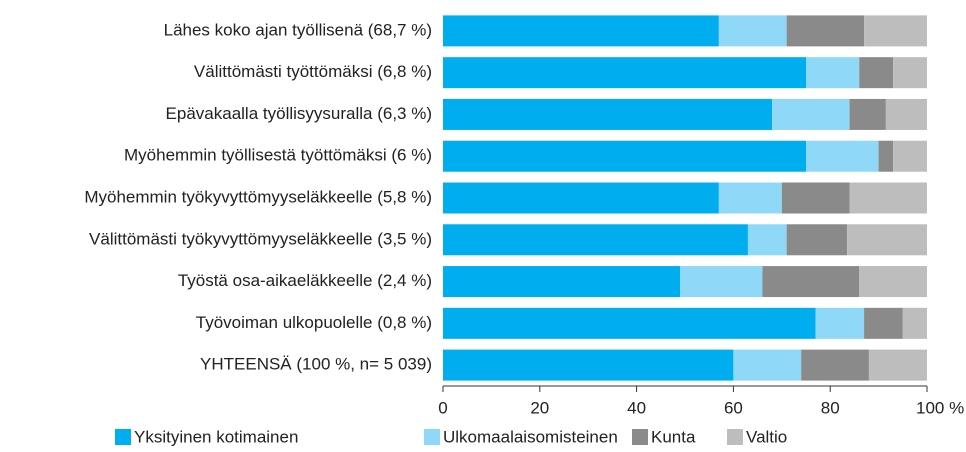  Describe the element at coordinates (766, 436) in the screenshot. I see `legend-label: Valtio` at that location.